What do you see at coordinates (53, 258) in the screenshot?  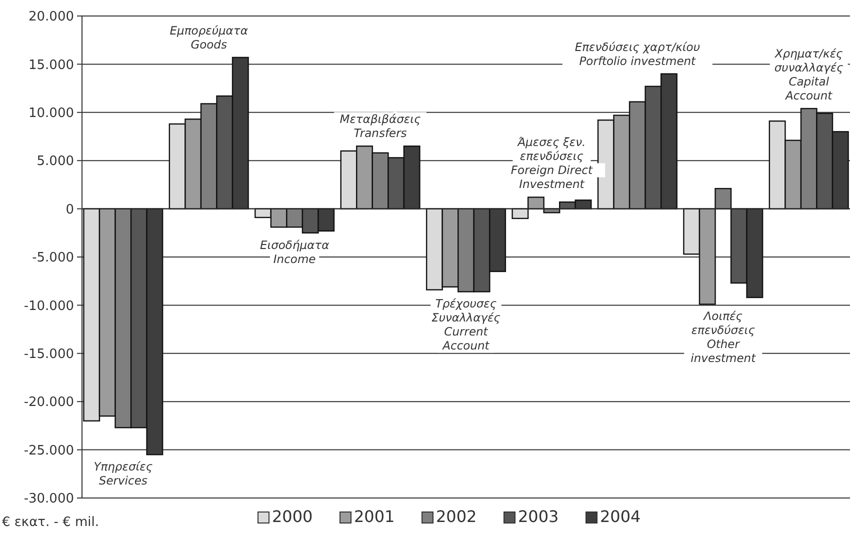 I see `y-tick-label: -5.000` at bounding box center [53, 258].